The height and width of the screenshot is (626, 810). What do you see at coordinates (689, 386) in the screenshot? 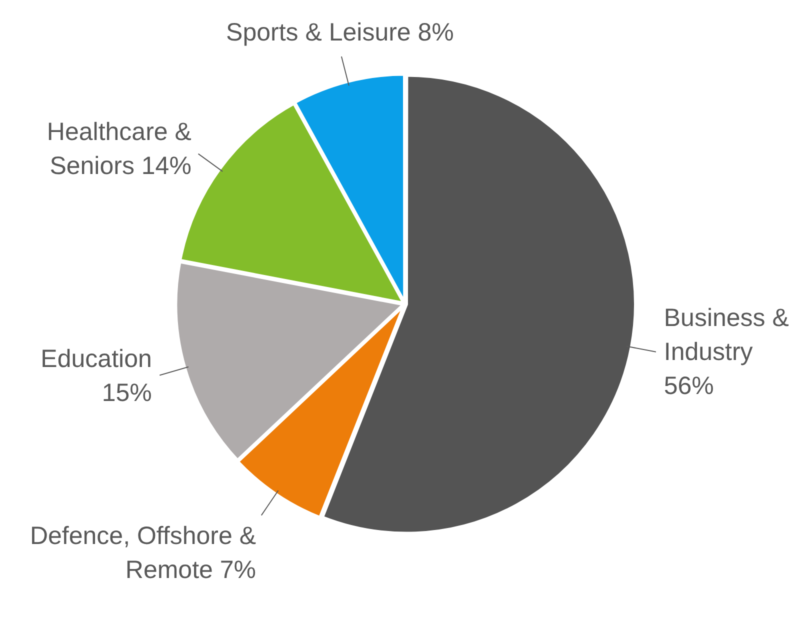
I see `data-label: 56%` at bounding box center [689, 386].